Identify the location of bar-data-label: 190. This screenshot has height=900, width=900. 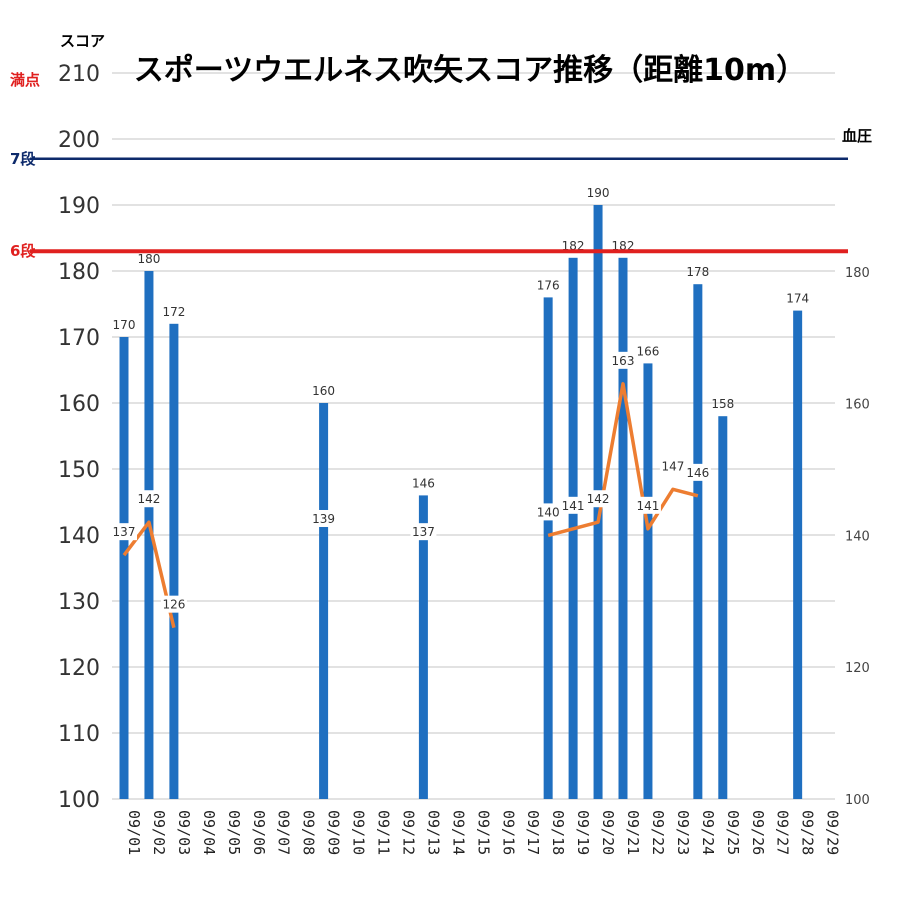
(598, 193).